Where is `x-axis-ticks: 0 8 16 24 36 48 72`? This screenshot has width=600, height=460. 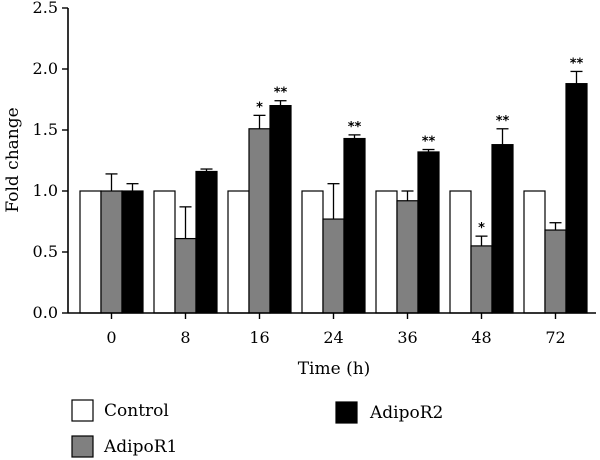 x-axis-ticks: 0 8 16 24 36 48 72 is located at coordinates (336, 330).